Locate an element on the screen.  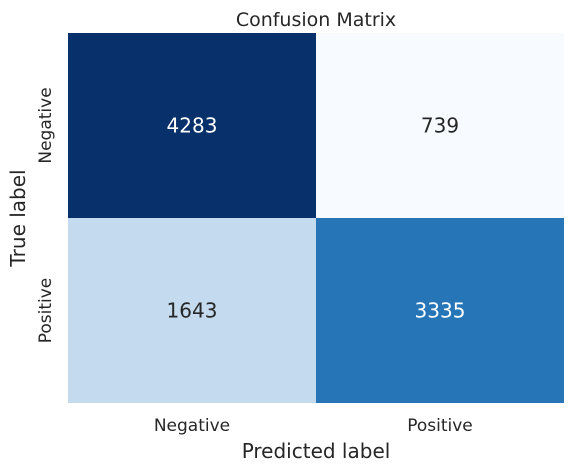
y-tick-label: Positive is located at coordinates (46, 311).